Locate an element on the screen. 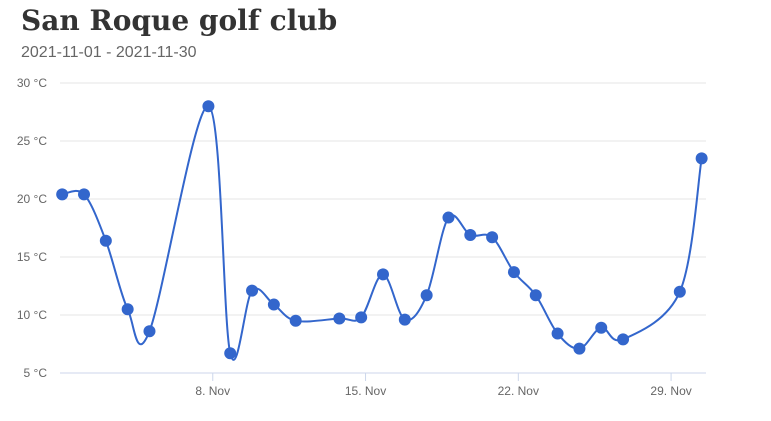 The height and width of the screenshot is (421, 771). y-axis-ticks: 5 °C 10 °C 15 °C 20 °C 25 °C 30 °C is located at coordinates (32, 228).